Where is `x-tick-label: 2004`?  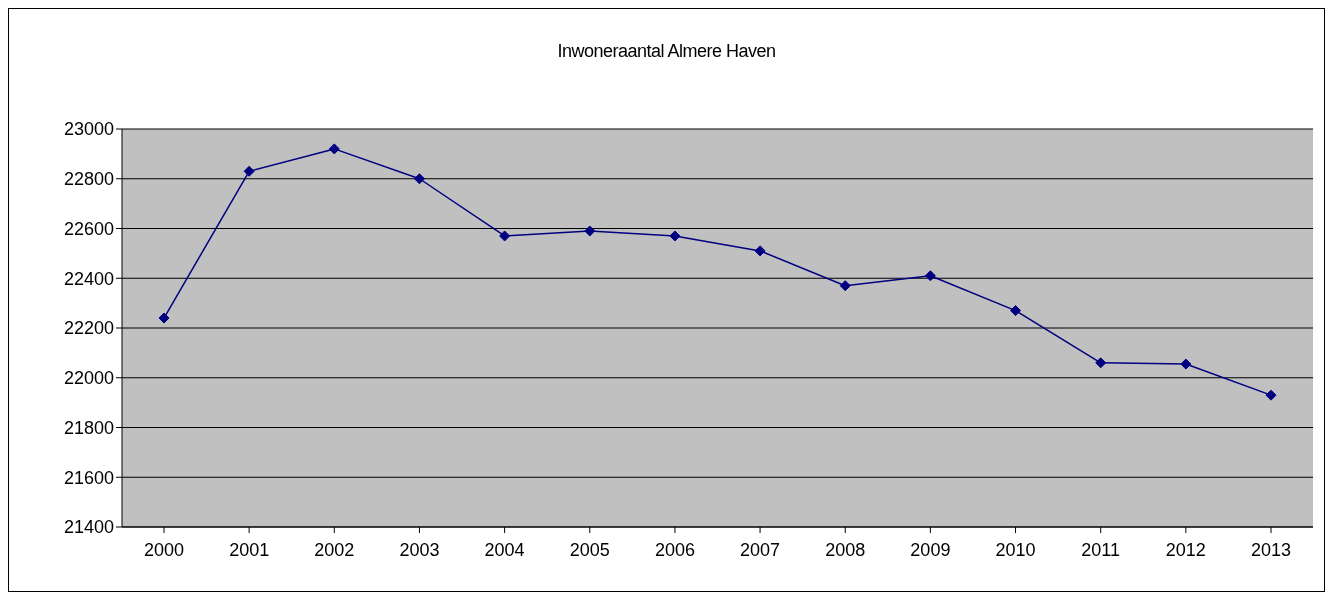
x-tick-label: 2004 is located at coordinates (504, 549).